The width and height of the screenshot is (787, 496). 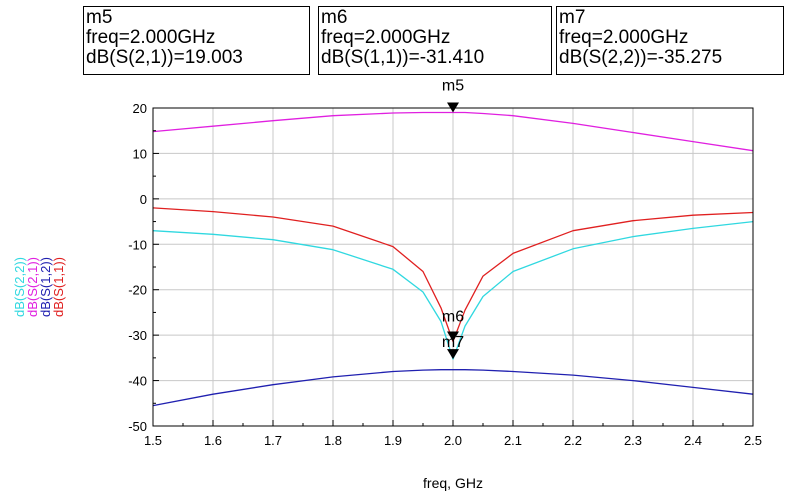 What do you see at coordinates (453, 483) in the screenshot?
I see `x-axis-title: freq, GHz` at bounding box center [453, 483].